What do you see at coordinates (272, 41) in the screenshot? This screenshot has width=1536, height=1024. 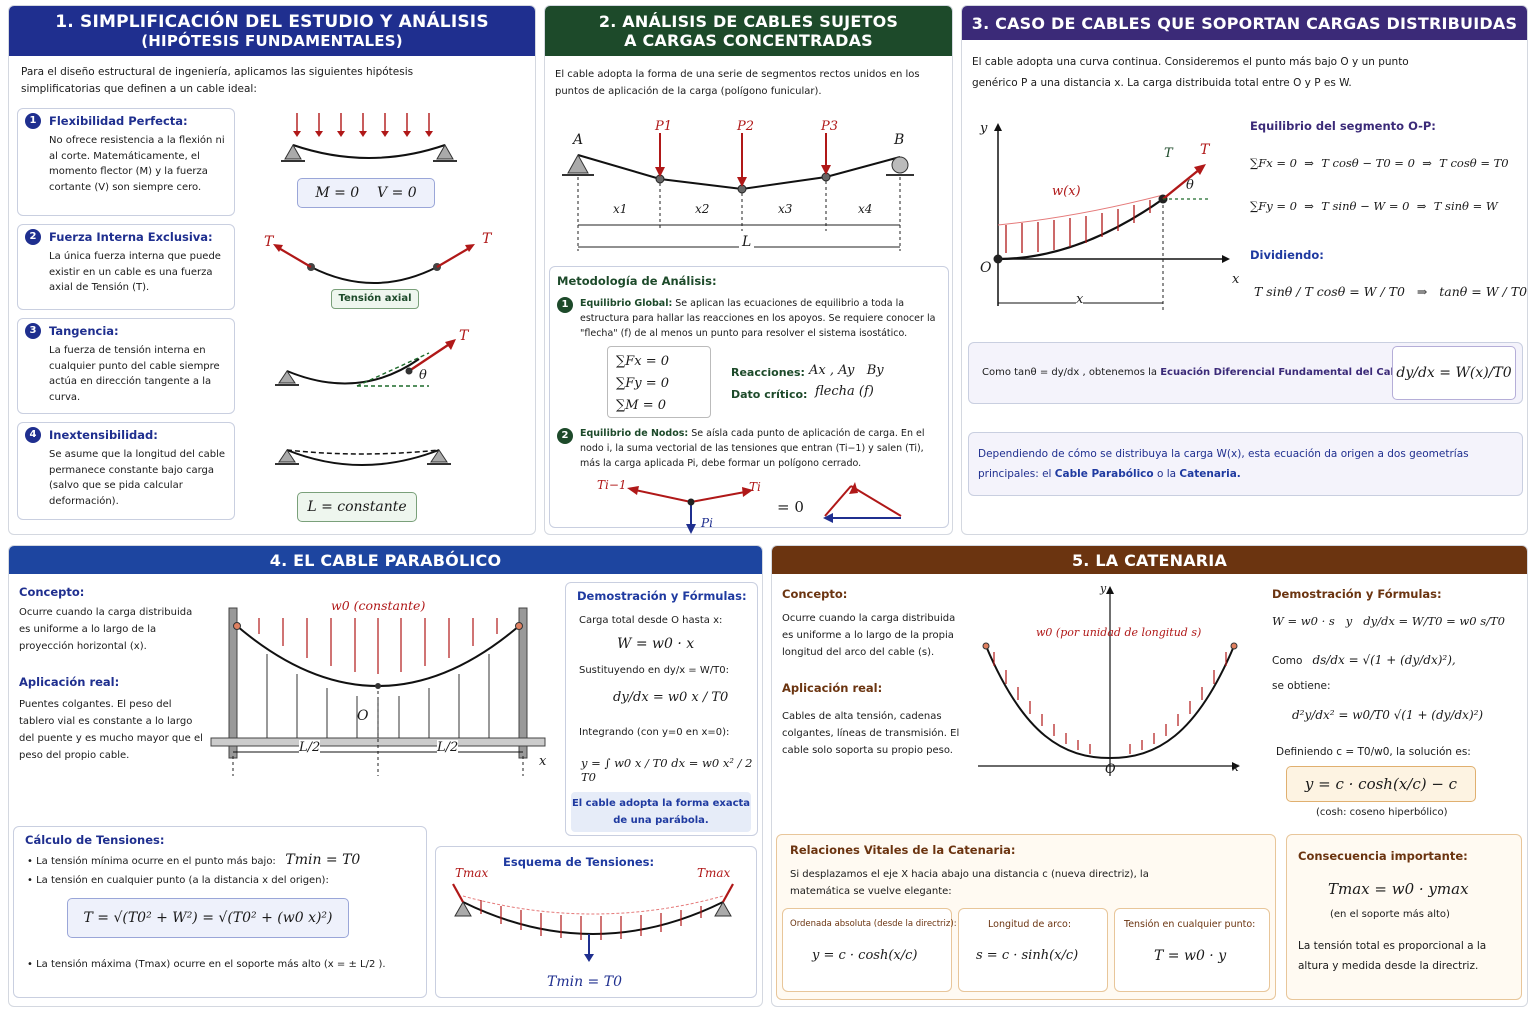 I see `panel-1-subtitle: (HIPÓTESIS FUNDAMENTALES)` at bounding box center [272, 41].